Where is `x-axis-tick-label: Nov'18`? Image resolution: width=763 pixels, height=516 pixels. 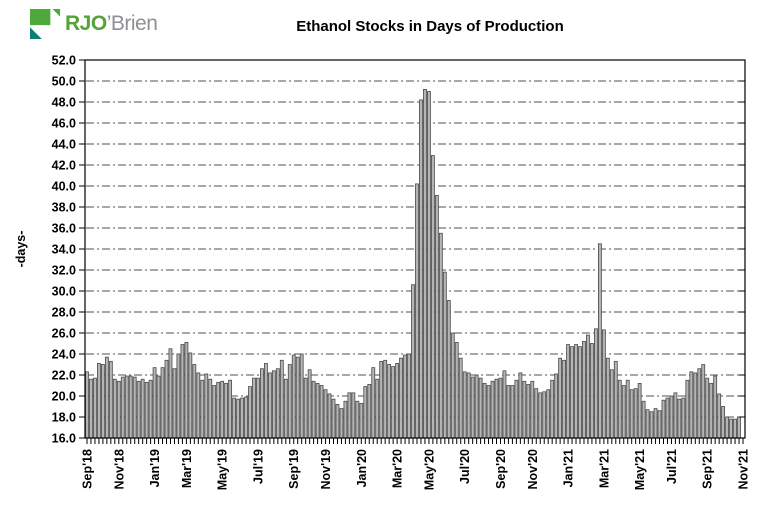
x-axis-tick-label: Nov'18 is located at coordinates (119, 469).